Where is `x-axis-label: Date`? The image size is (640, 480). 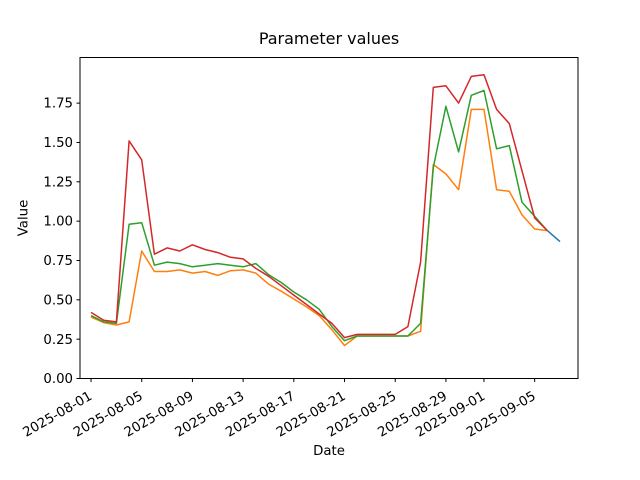 x-axis-label: Date is located at coordinates (329, 451).